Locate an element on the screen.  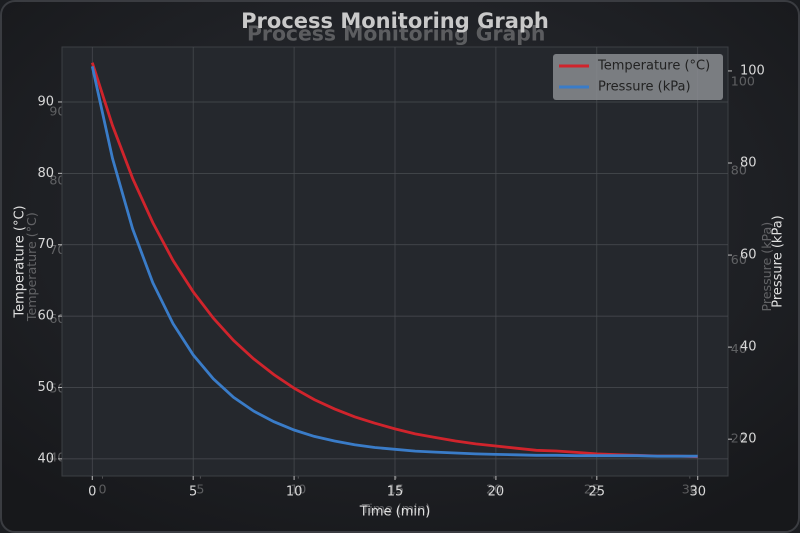
legend-label: Pressure (kPa) is located at coordinates (644, 87).